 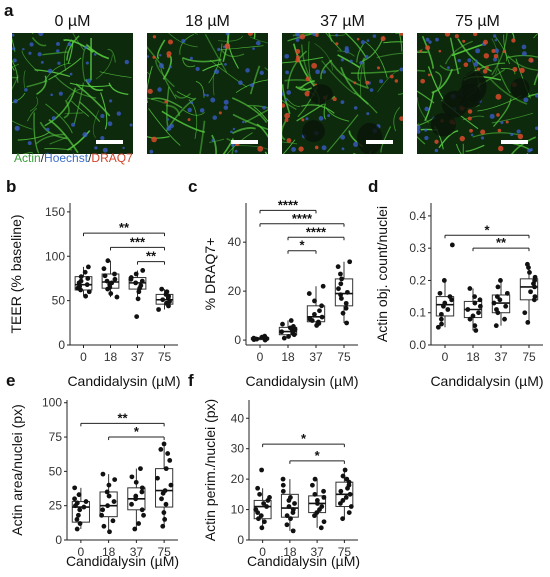 What do you see at coordinates (191, 380) in the screenshot?
I see `panel-letter-f: f` at bounding box center [191, 380].